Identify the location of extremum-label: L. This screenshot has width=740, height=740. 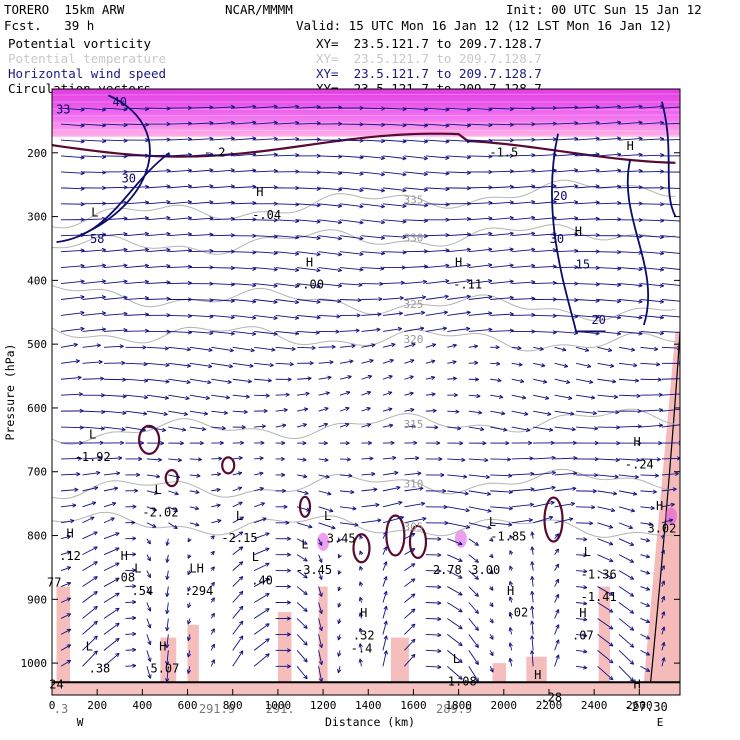
(492, 522).